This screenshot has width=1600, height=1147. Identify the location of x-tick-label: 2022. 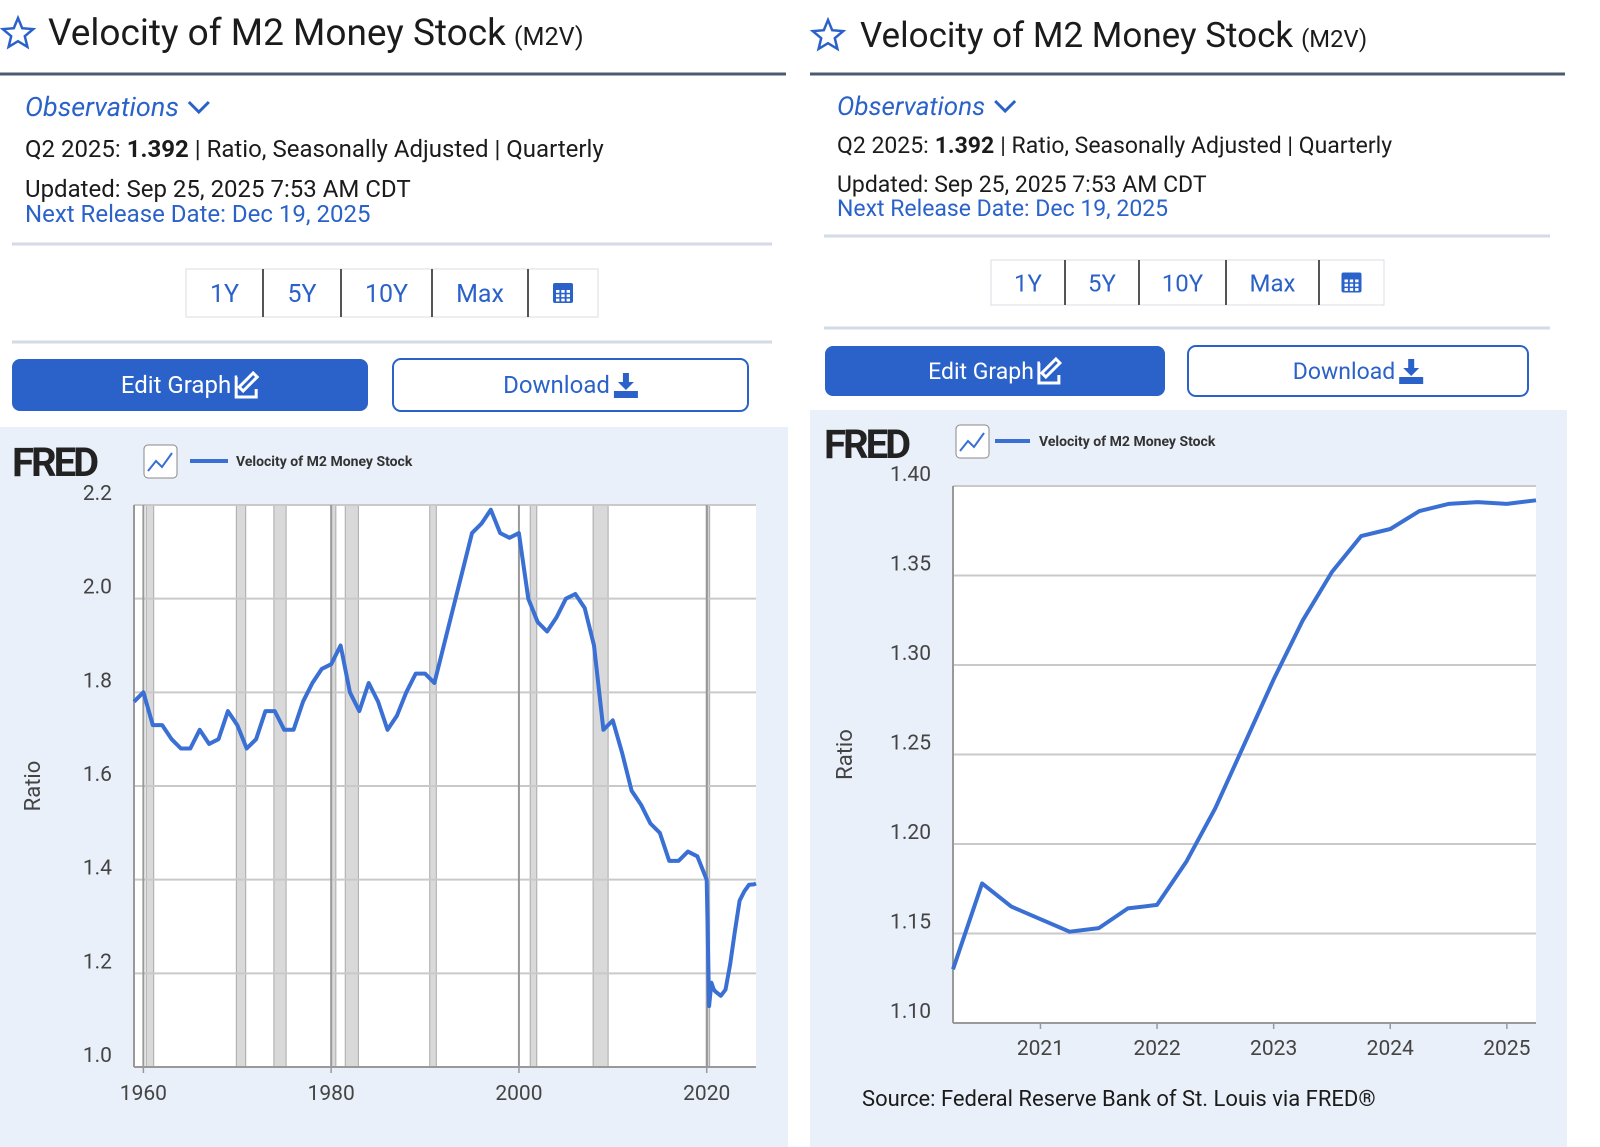
(1156, 1049).